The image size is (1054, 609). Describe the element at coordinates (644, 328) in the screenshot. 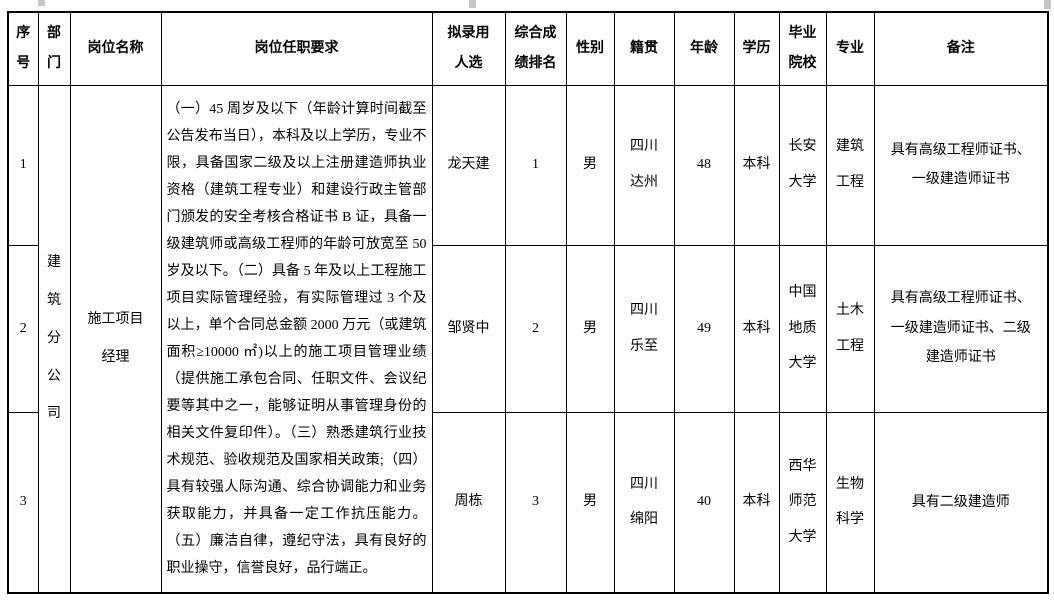

I see `cell-hometown: 四川乐至` at that location.